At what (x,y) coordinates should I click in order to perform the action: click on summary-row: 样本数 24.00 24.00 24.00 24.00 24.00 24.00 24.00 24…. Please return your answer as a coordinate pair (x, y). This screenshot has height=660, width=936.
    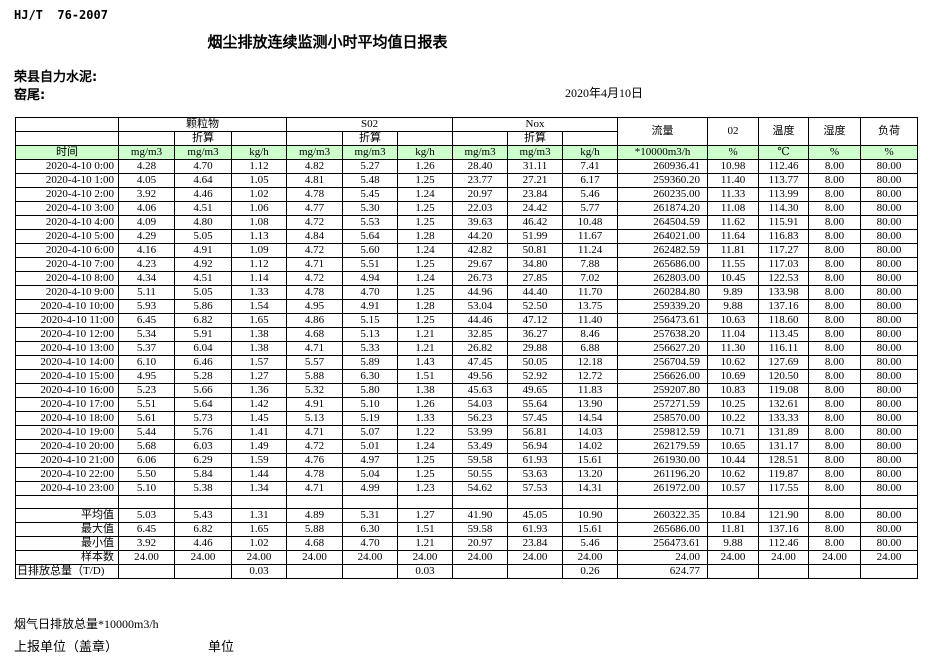
    Looking at the image, I should click on (467, 557).